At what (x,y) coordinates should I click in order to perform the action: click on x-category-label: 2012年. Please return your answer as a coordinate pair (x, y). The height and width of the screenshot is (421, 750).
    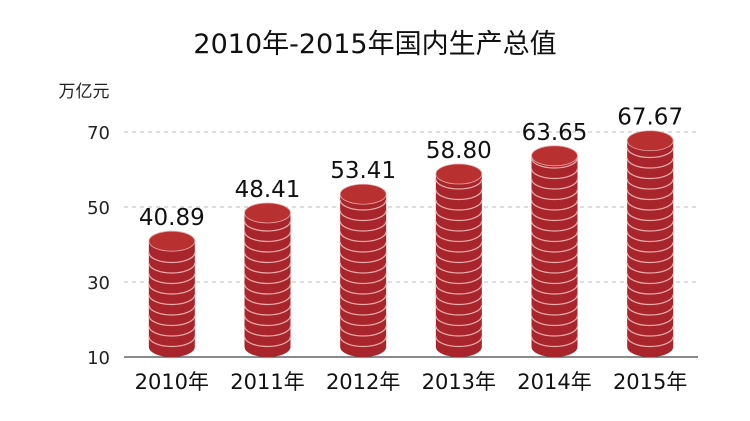
    Looking at the image, I should click on (363, 382).